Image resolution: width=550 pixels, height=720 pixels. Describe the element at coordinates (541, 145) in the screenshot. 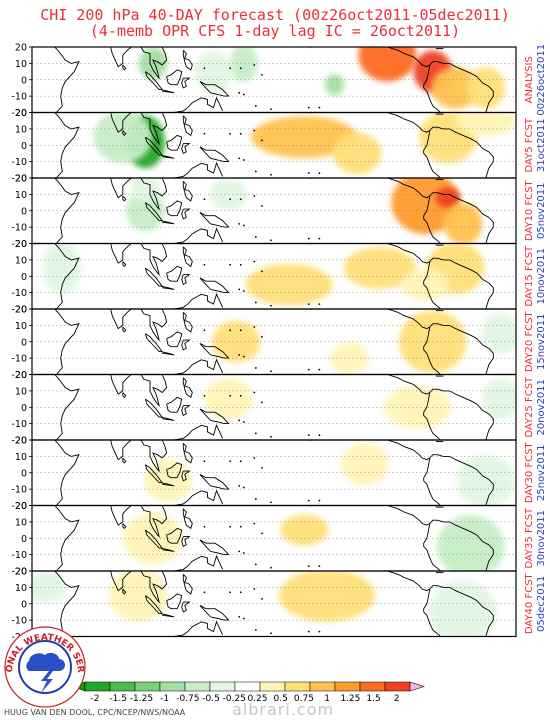

I see `panel-date-label: 31oct2011` at that location.